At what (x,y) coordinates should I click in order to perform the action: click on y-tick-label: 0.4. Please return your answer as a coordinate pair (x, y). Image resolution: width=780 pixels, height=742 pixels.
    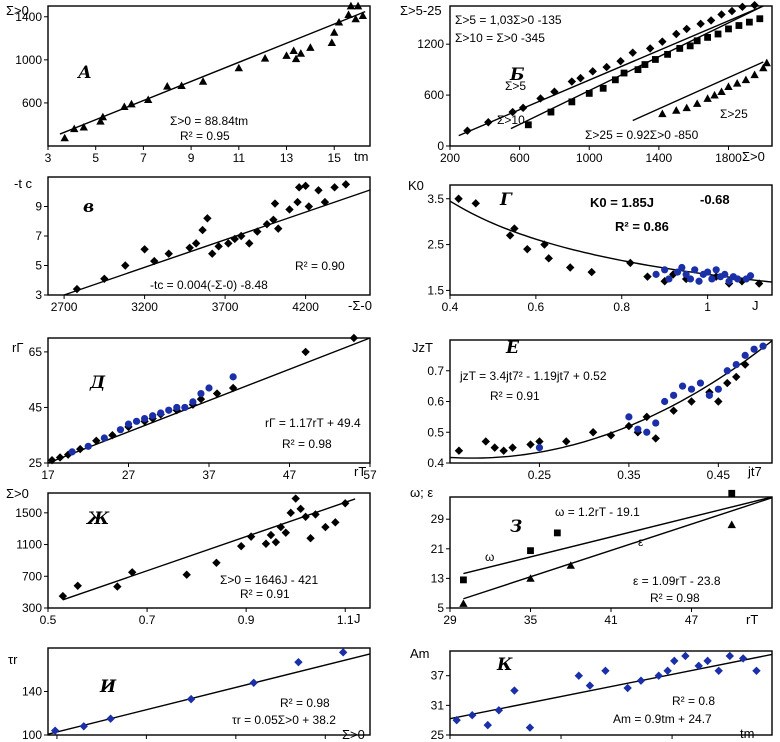
    Looking at the image, I should click on (435, 463).